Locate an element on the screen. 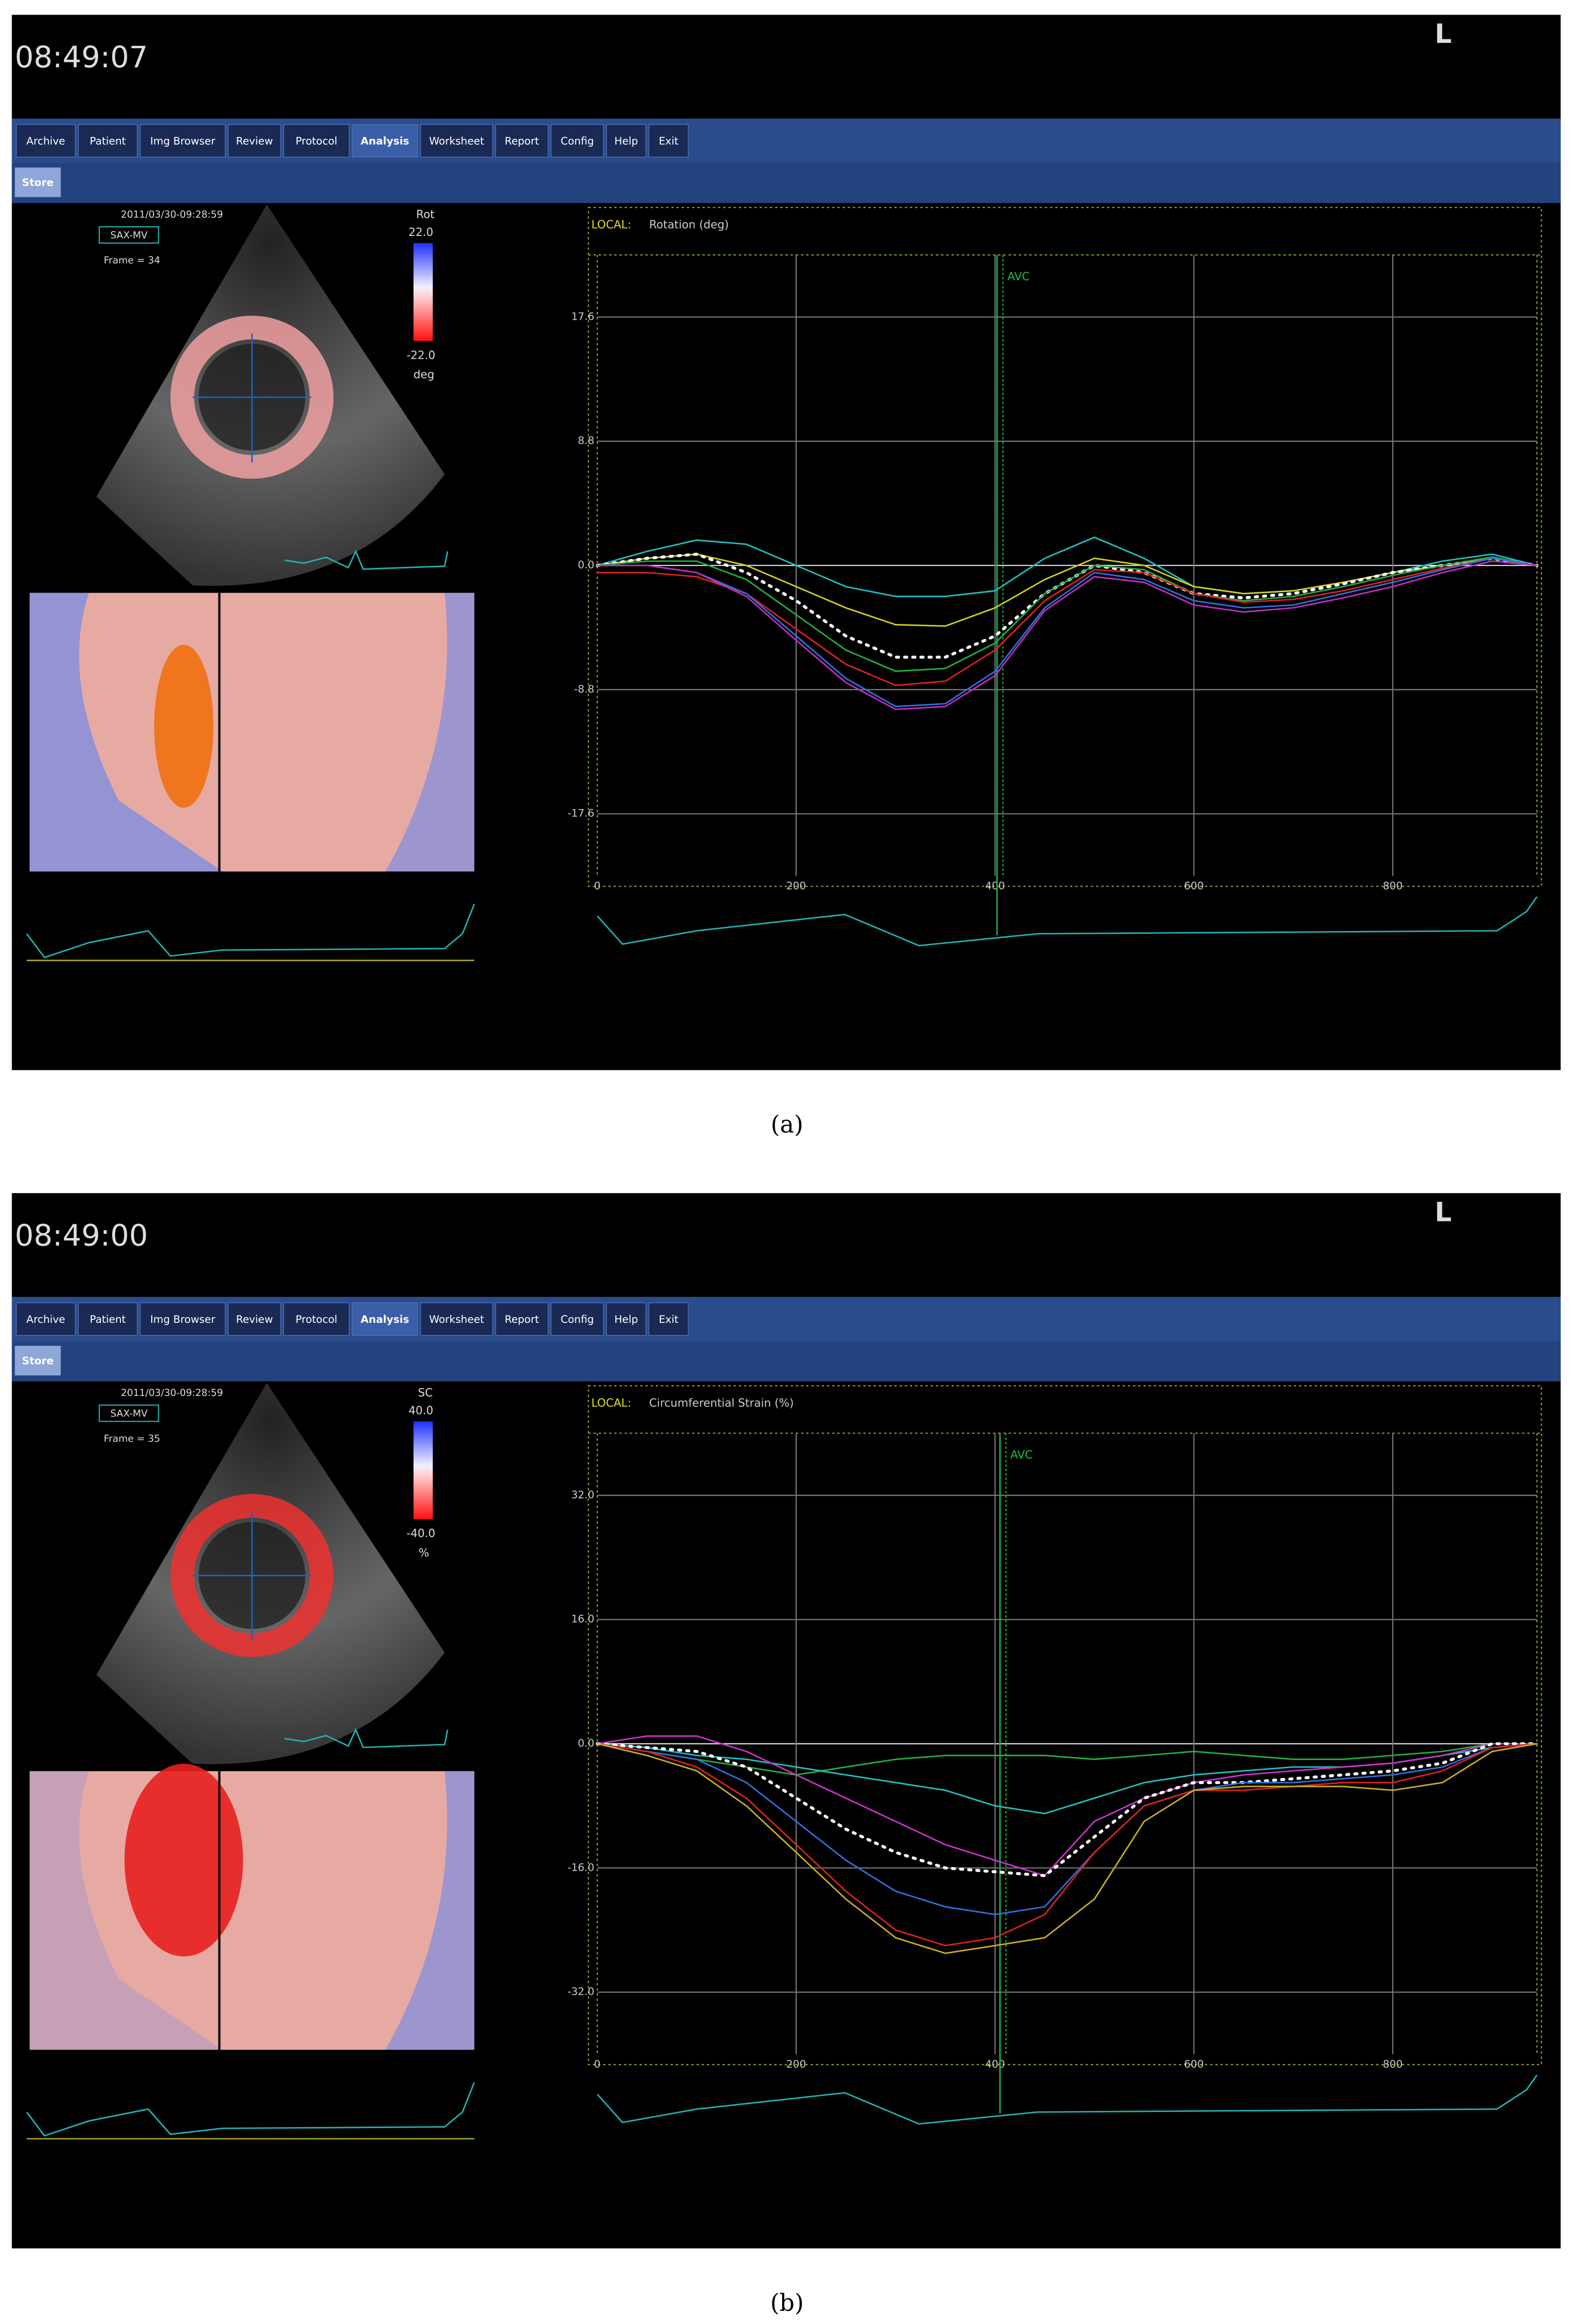  chart-ecg is located at coordinates (1067, 921).